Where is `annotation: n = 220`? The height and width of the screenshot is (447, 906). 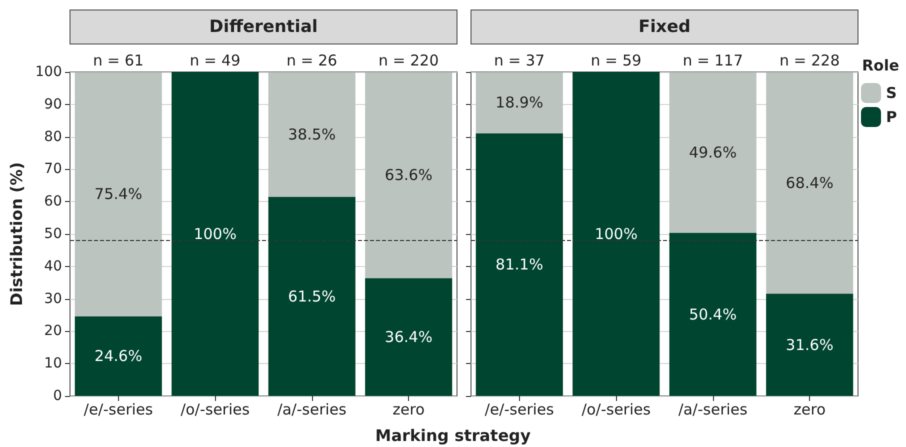
annotation: n = 220 is located at coordinates (408, 61).